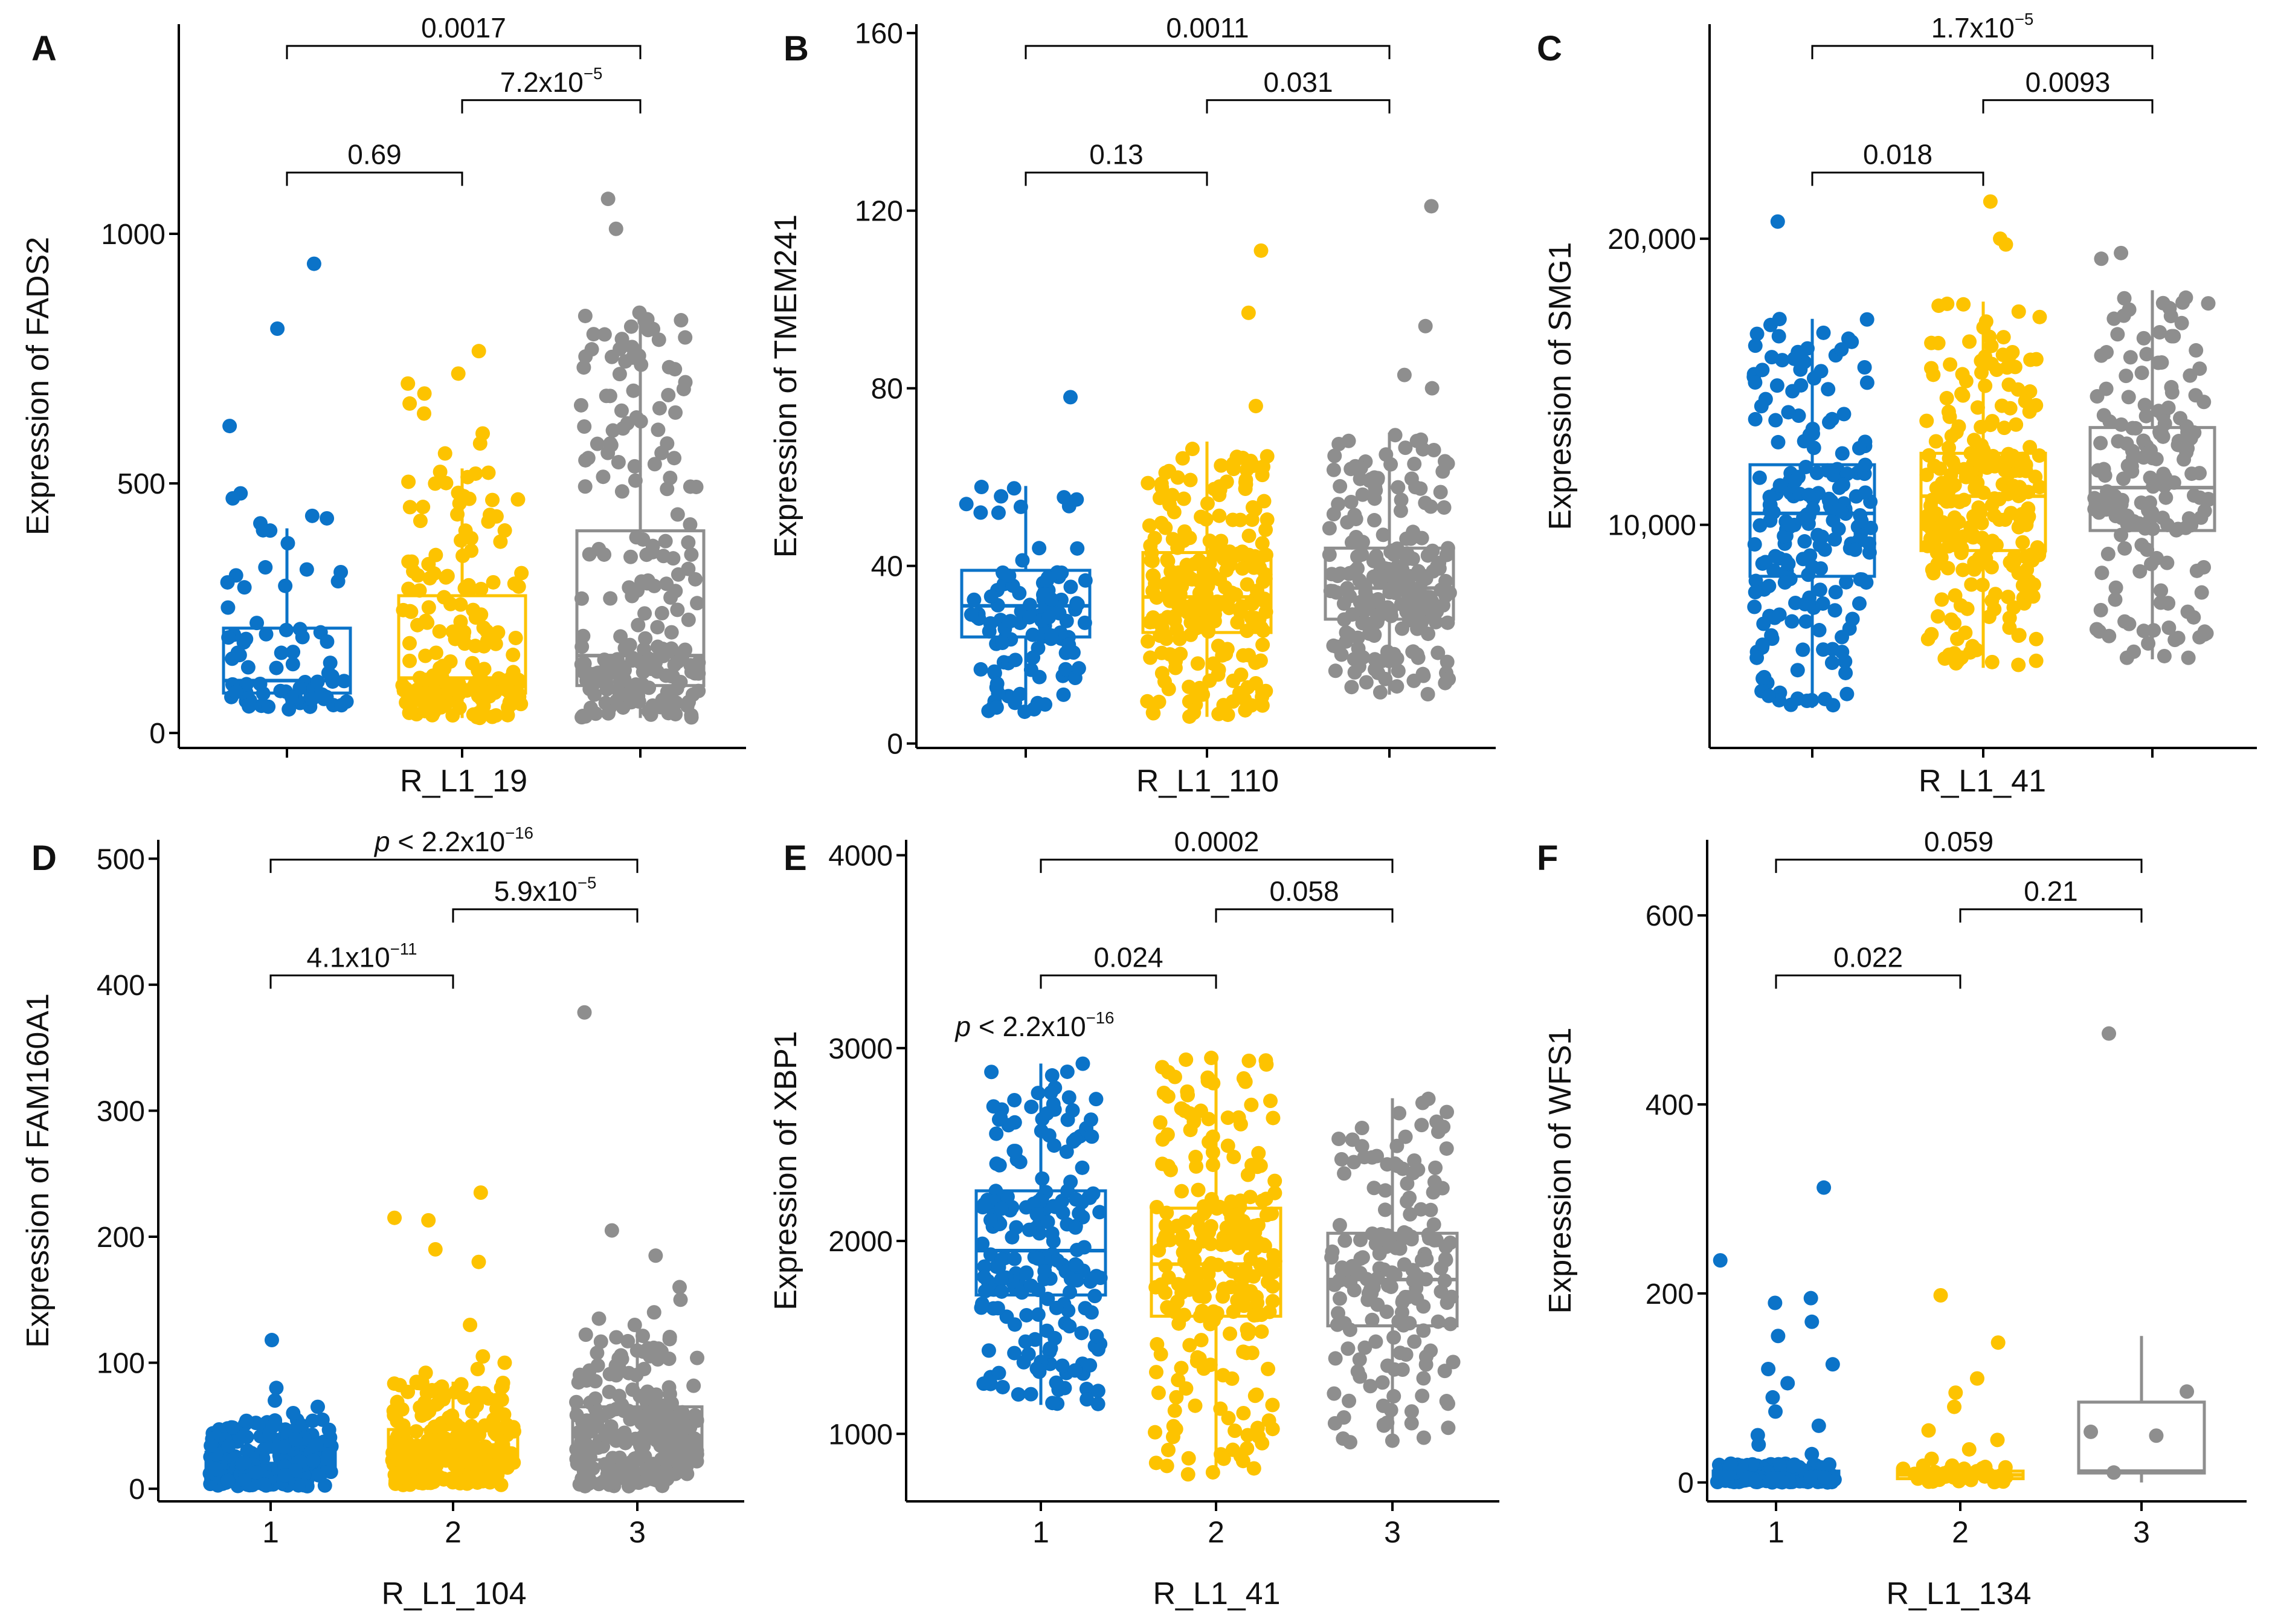 This screenshot has width=2275, height=1624. What do you see at coordinates (453, 840) in the screenshot?
I see `p-value-label: p < 2.2x10−16` at bounding box center [453, 840].